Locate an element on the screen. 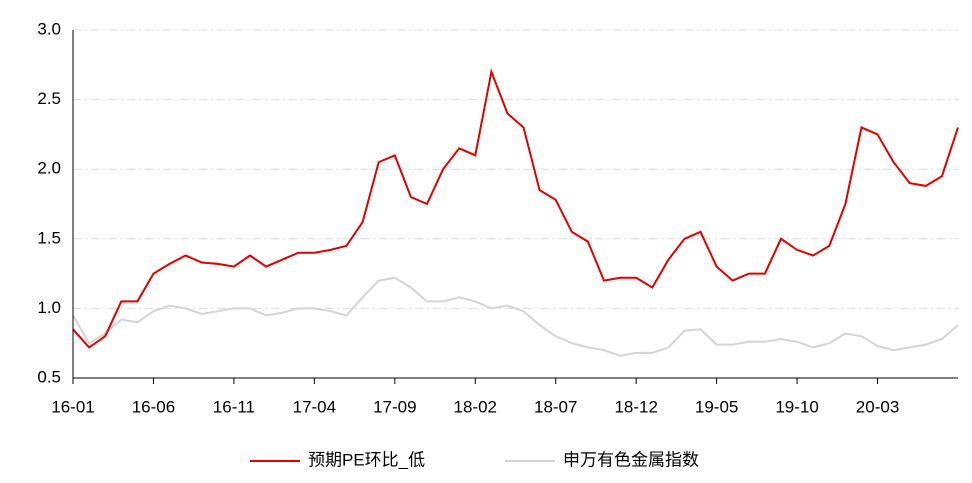  x-tick-label: 16-11 is located at coordinates (234, 406).